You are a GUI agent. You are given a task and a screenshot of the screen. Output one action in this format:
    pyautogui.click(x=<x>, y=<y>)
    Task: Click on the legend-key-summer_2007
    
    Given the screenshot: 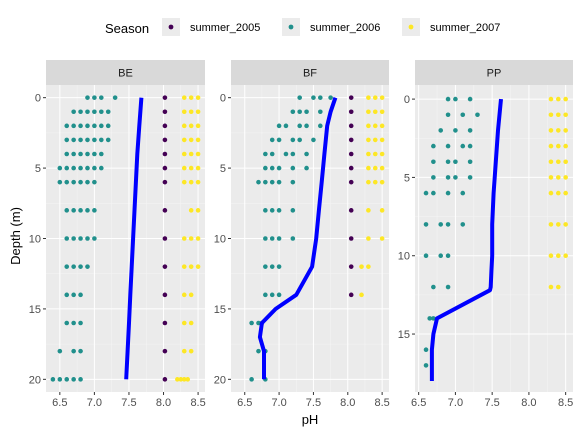 What is the action you would take?
    pyautogui.click(x=411, y=27)
    